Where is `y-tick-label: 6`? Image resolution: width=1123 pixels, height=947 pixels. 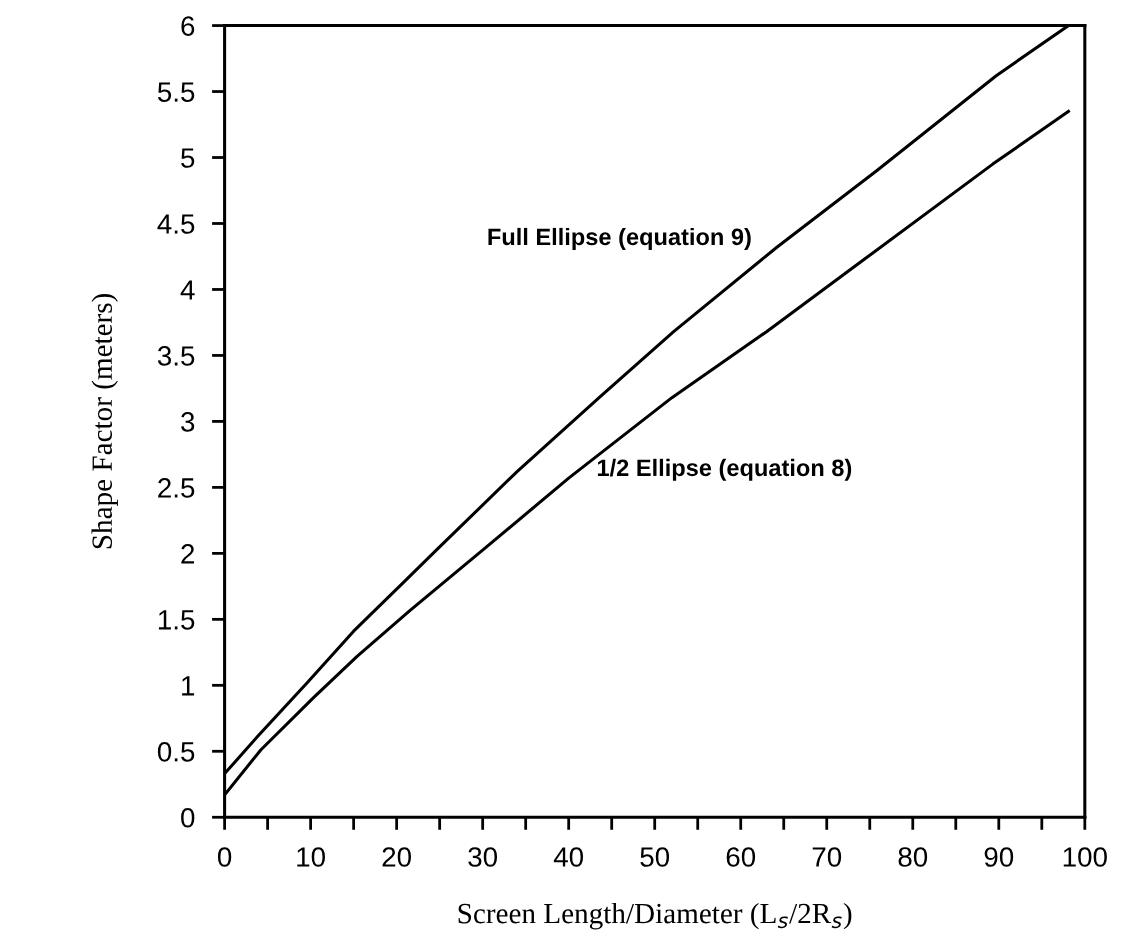
y-tick-label: 6 is located at coordinates (188, 26).